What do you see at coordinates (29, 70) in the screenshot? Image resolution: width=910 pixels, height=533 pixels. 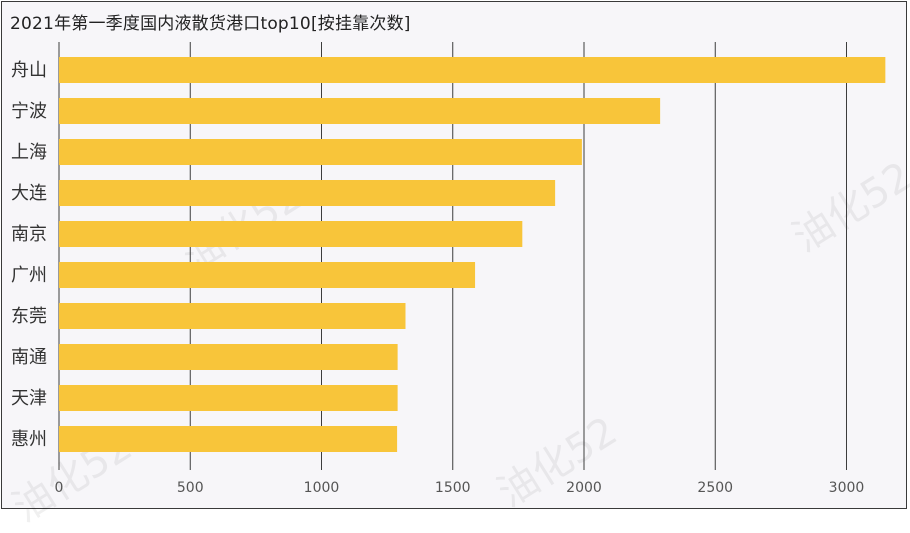 I see `category-label: 舟山` at bounding box center [29, 70].